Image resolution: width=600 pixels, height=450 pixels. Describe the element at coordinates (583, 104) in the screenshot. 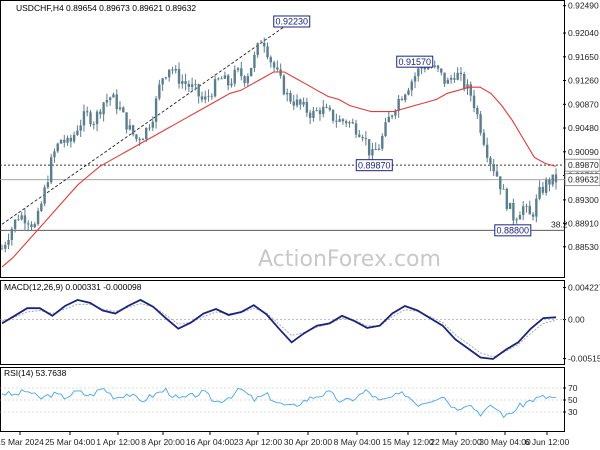

I see `price-ytick-label: 0.90870` at that location.